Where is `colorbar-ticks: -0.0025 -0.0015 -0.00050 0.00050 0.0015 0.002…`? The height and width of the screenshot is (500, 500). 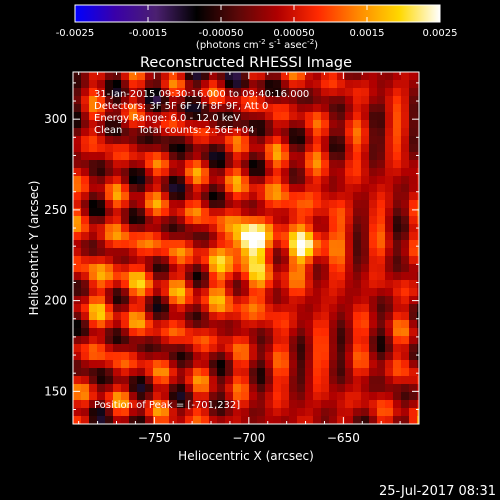
colorbar-ticks: -0.0025 -0.0015 -0.00050 0.00050 0.0015 0.002… is located at coordinates (257, 22).